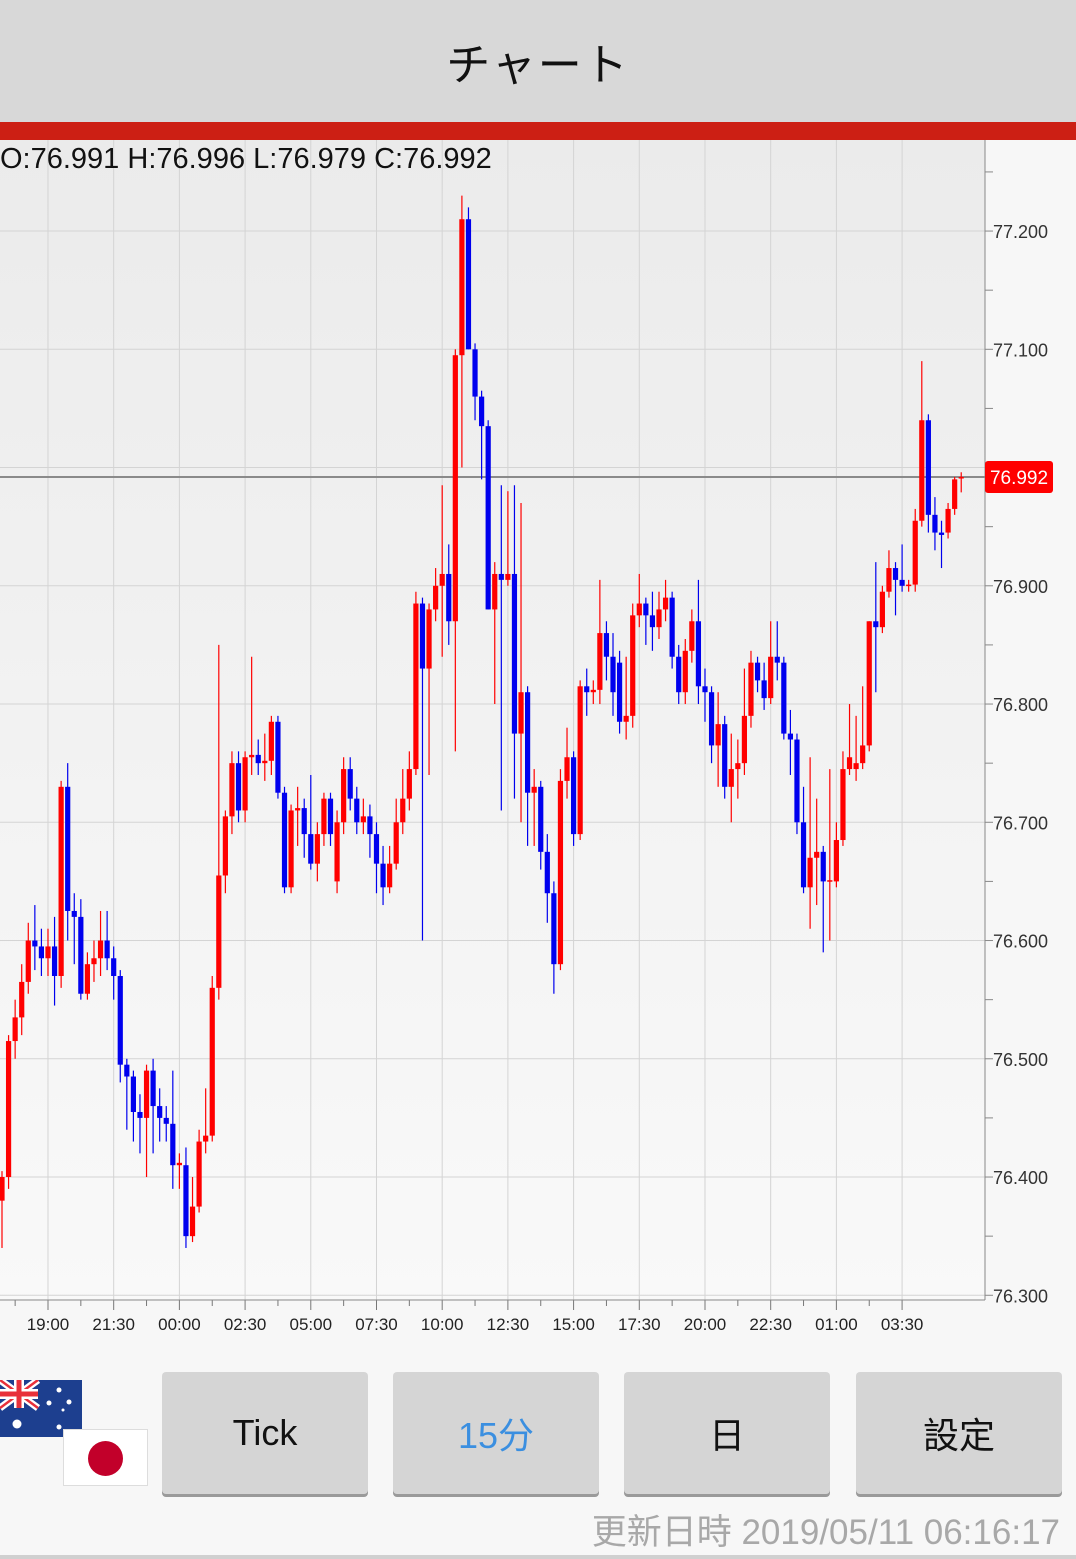 This screenshot has height=1559, width=1076. What do you see at coordinates (902, 1324) in the screenshot?
I see `x-tick-label: 03:30` at bounding box center [902, 1324].